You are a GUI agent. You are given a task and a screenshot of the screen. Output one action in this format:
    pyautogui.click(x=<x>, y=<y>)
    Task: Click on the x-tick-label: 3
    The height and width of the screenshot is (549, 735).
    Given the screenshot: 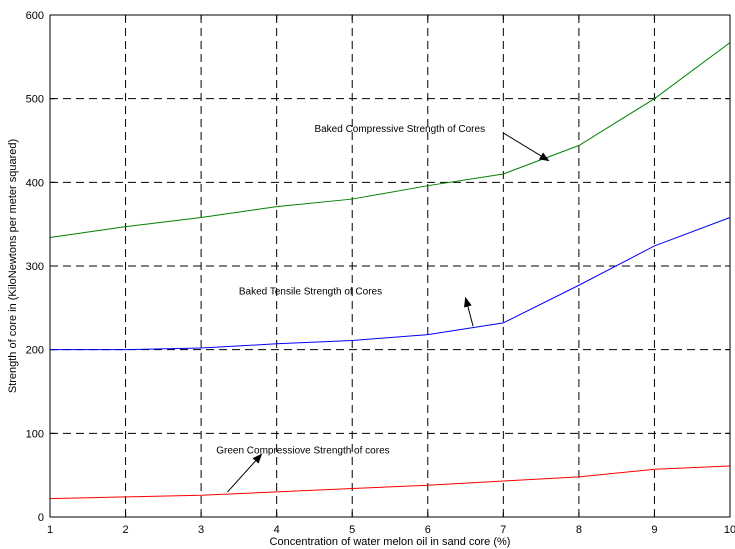 What is the action you would take?
    pyautogui.click(x=201, y=530)
    